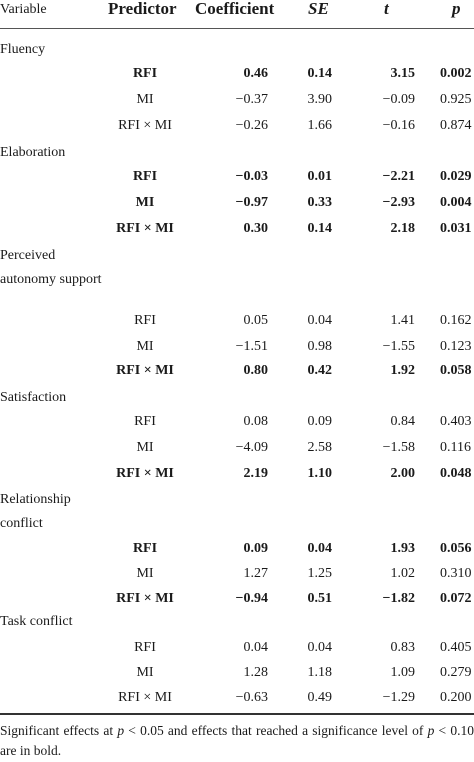 The image size is (474, 762). I want to click on table-row: MI −4.09 2.58 −1.58 0.116, so click(237, 448).